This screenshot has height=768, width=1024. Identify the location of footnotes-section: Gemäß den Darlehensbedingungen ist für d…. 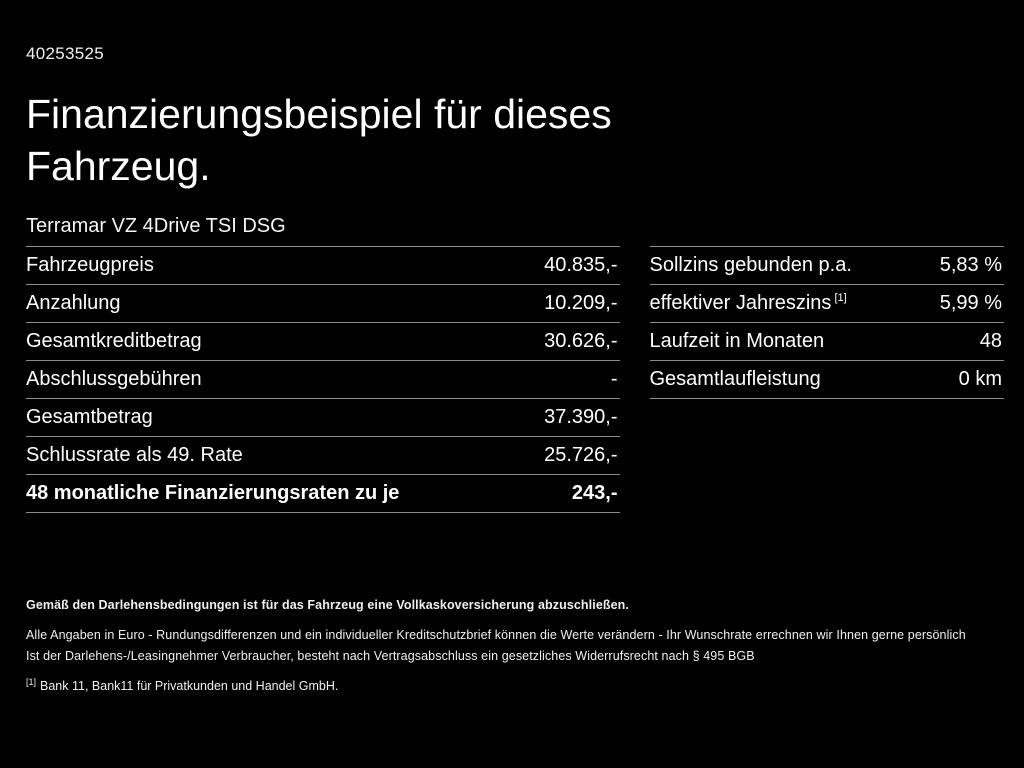
(513, 645).